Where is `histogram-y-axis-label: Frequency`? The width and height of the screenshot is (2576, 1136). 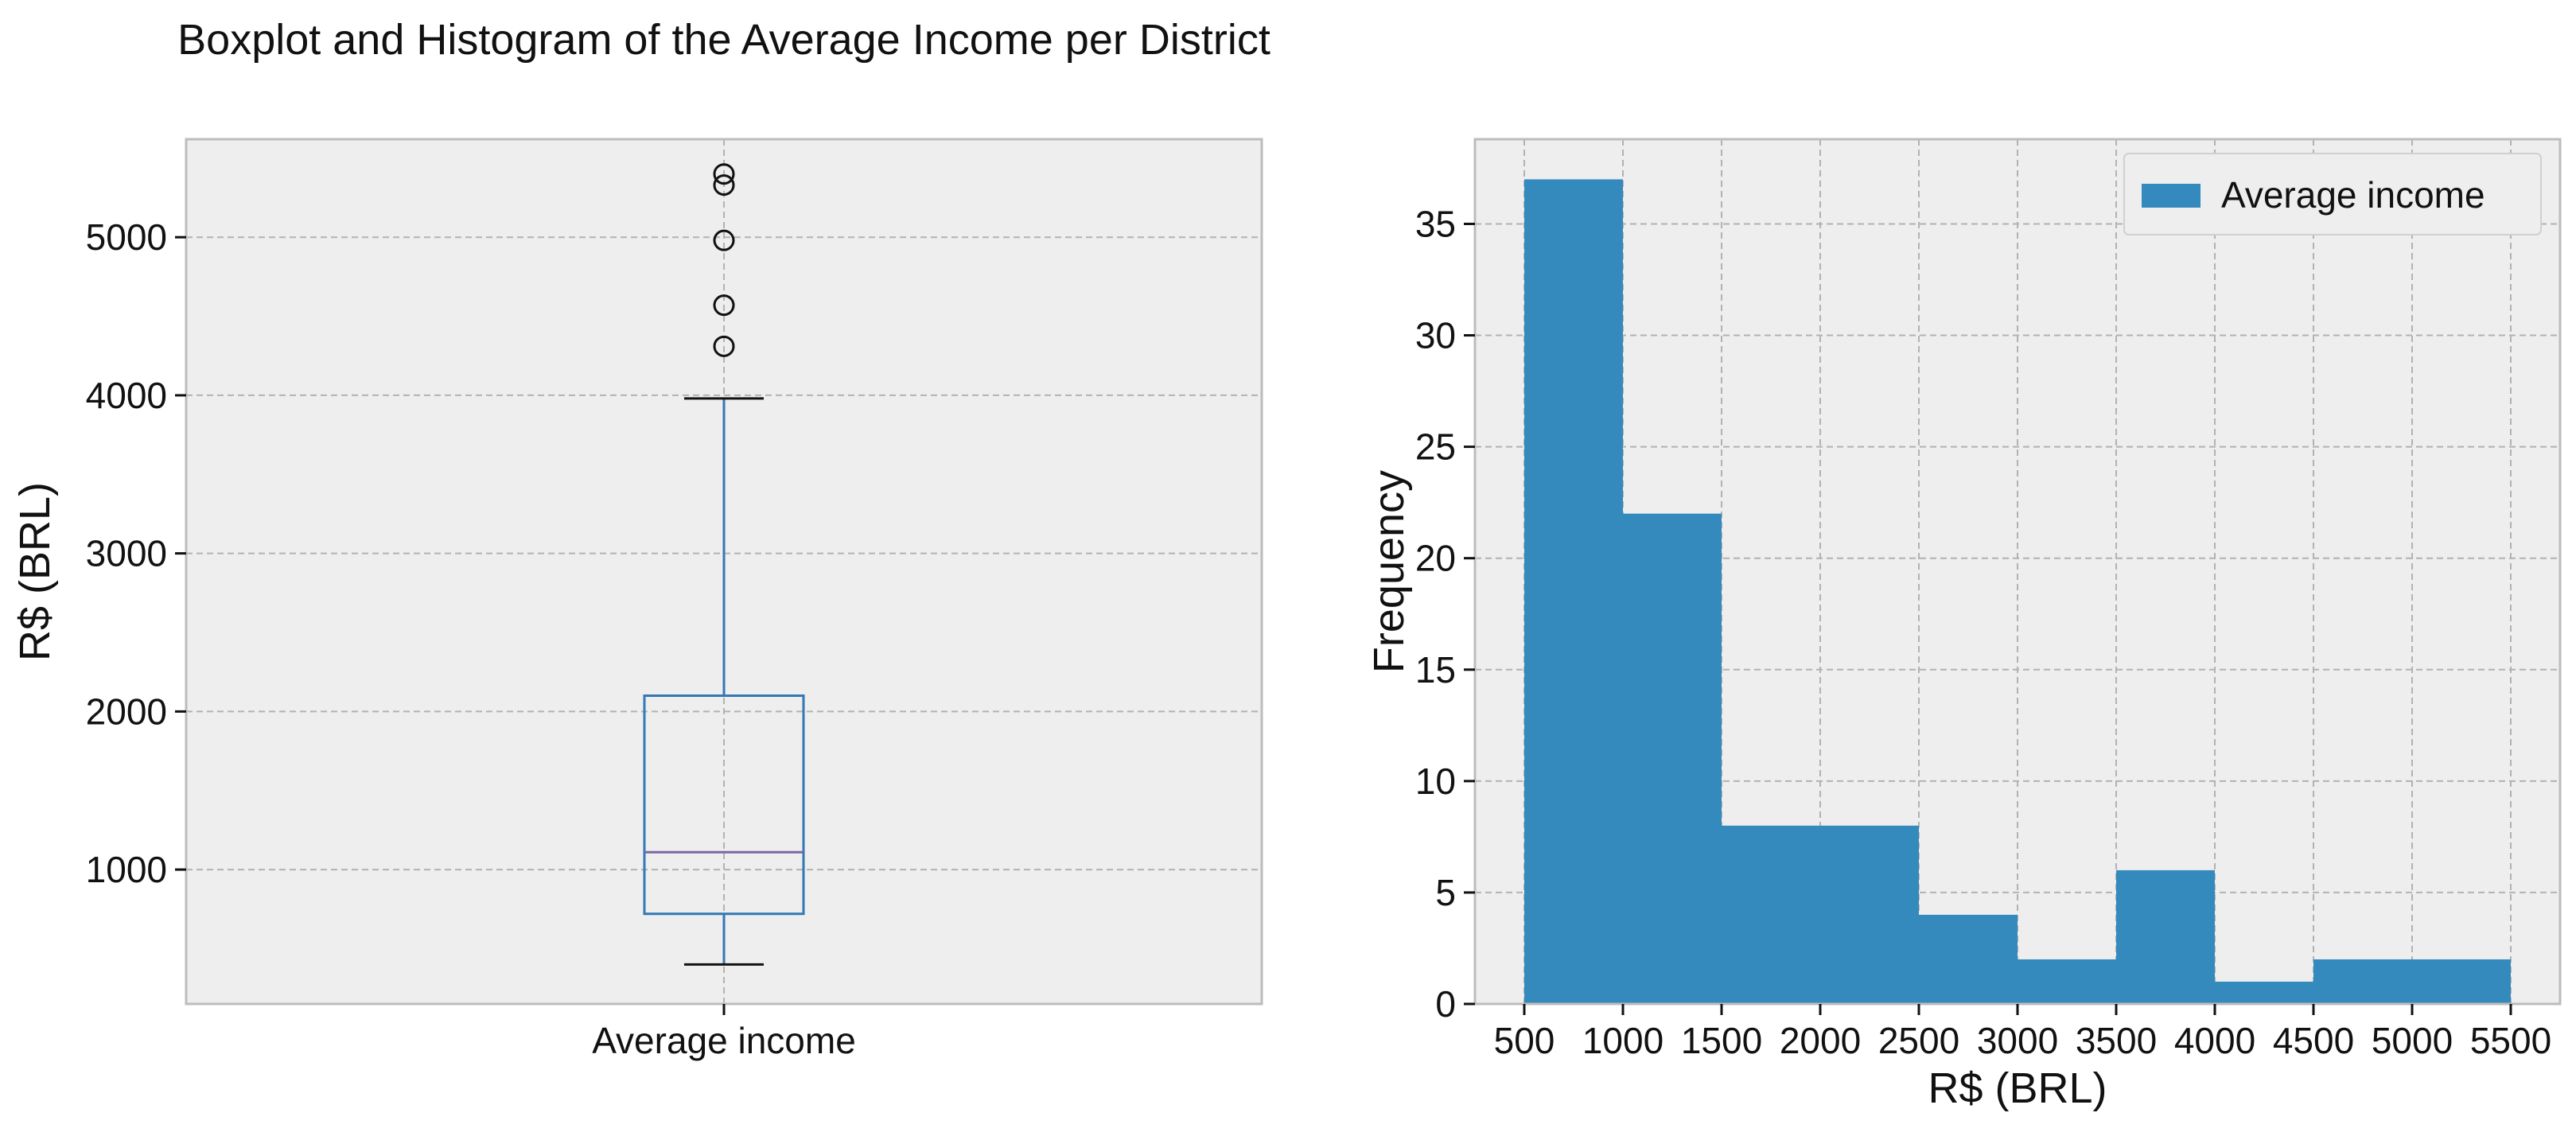
histogram-y-axis-label: Frequency is located at coordinates (1389, 571).